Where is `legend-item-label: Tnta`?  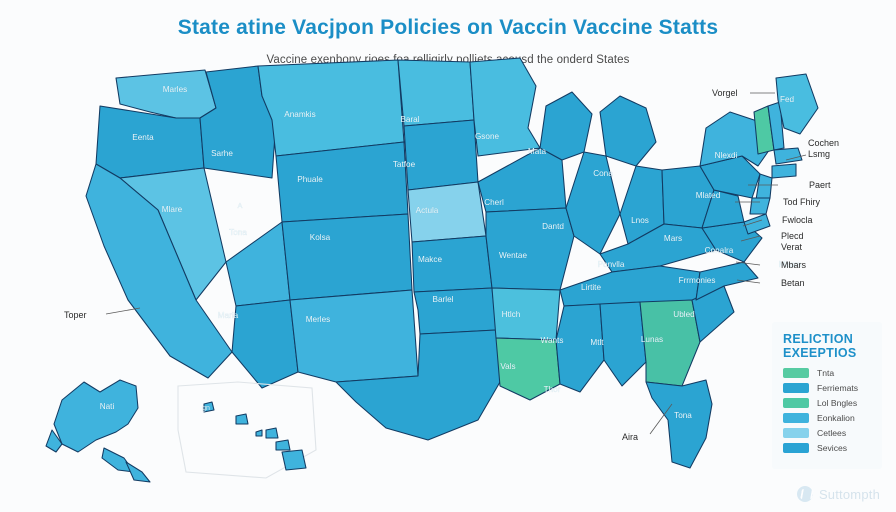 legend-item-label: Tnta is located at coordinates (826, 373).